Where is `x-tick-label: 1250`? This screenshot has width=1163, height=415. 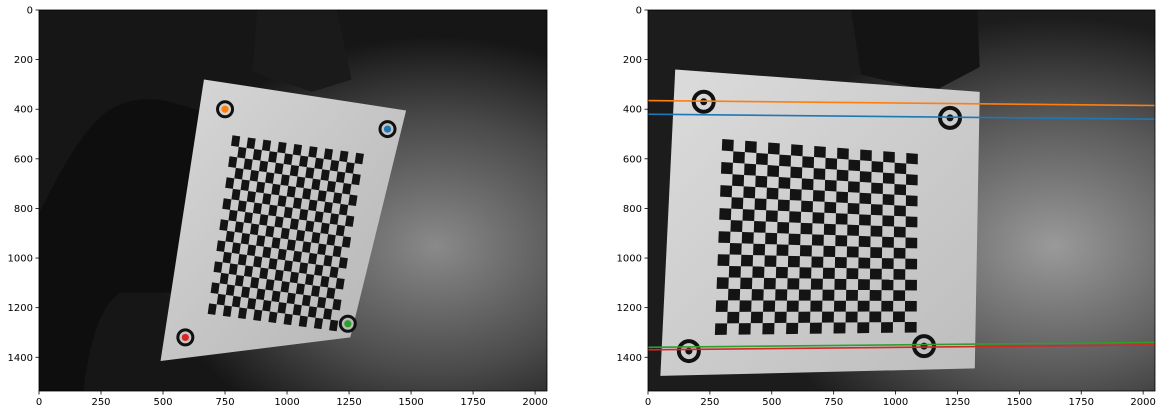 x-tick-label: 1250 is located at coordinates (348, 402).